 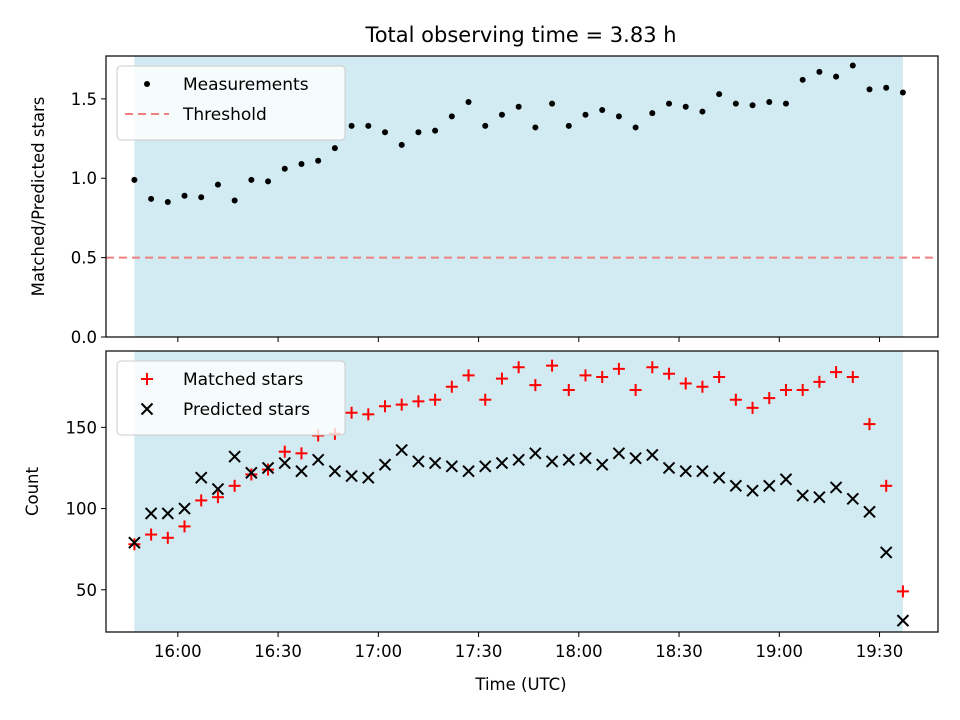 What do you see at coordinates (246, 85) in the screenshot?
I see `legend-label: Measurements` at bounding box center [246, 85].